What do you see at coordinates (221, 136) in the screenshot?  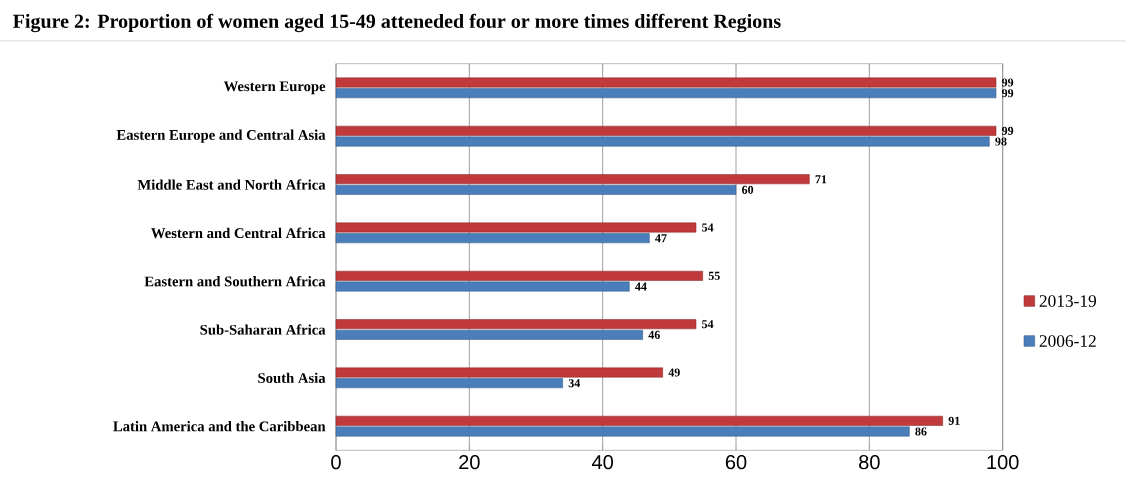 I see `y-tick-label: Eastern Europe and Central Asia` at bounding box center [221, 136].